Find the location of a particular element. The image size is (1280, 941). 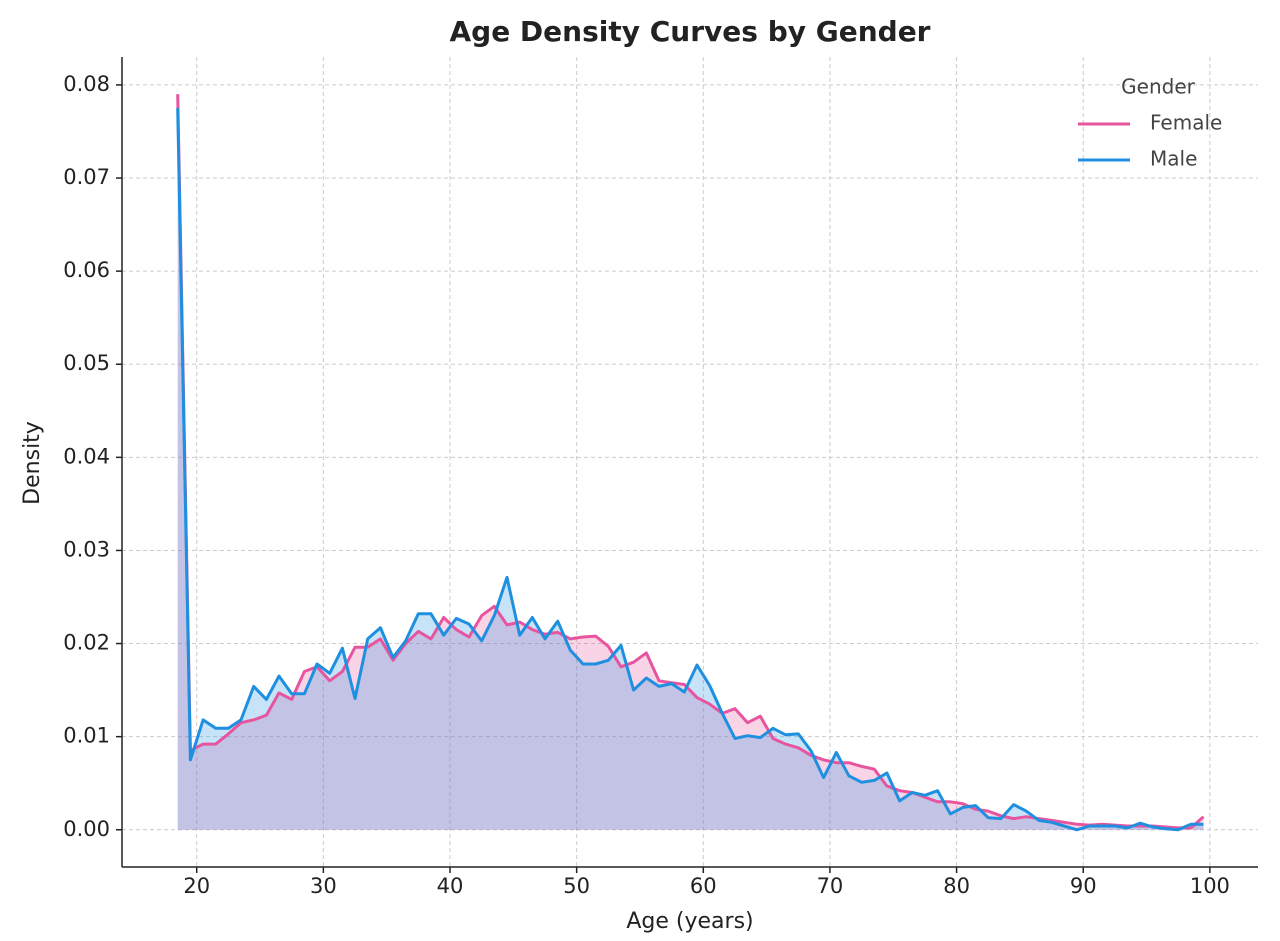

y-axis-label: Density is located at coordinates (32, 463).